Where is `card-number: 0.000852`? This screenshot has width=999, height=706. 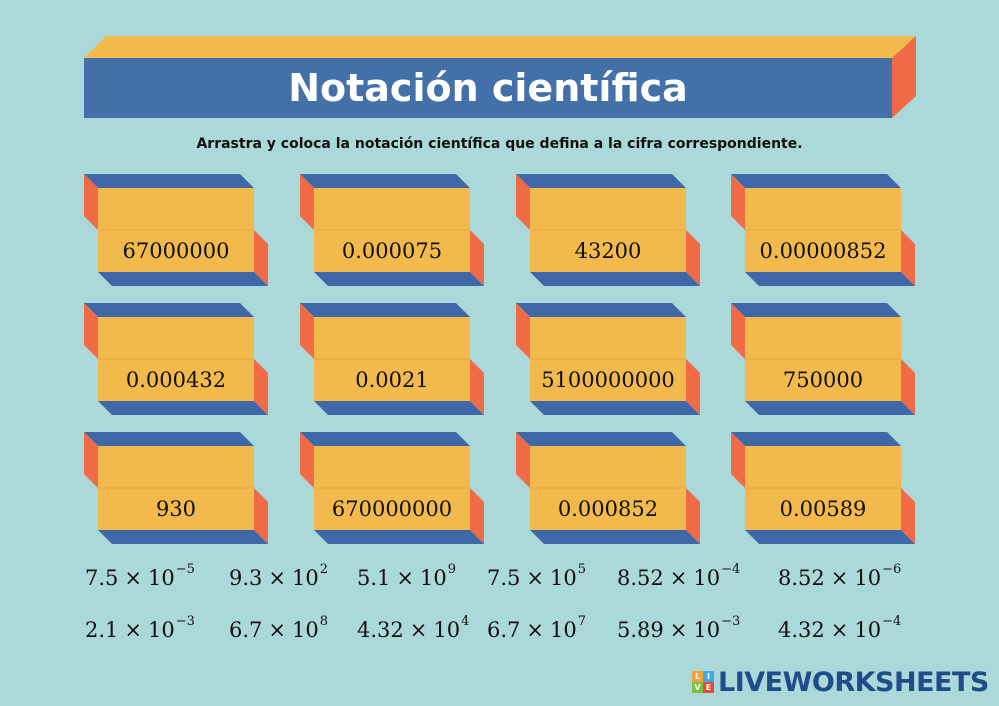
card-number: 0.000852 is located at coordinates (608, 509).